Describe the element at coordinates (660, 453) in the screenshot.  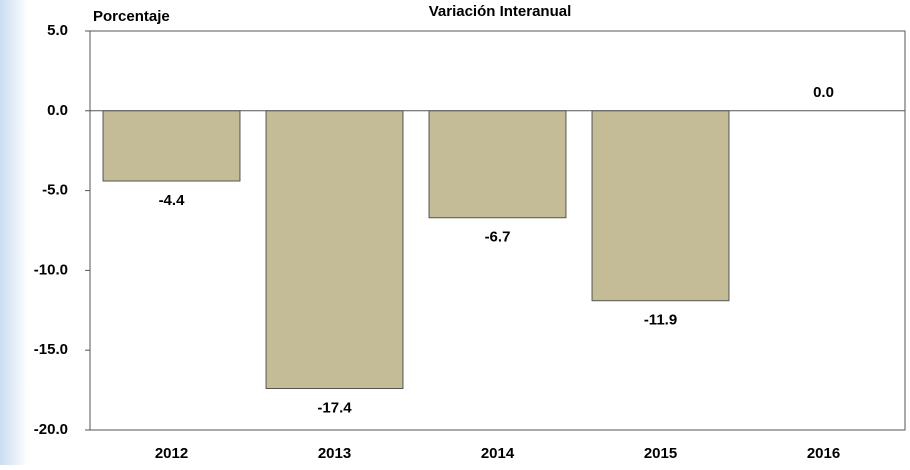
I see `x-tick-label: 2015` at that location.